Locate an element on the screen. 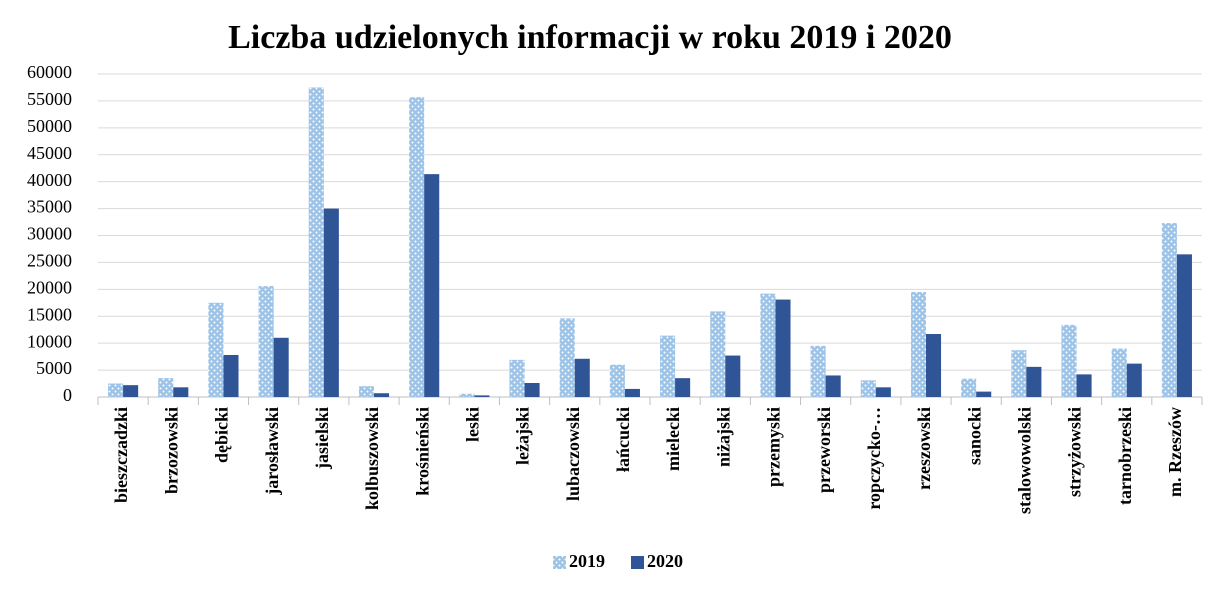 The width and height of the screenshot is (1209, 601). x-tick-label: m. Rzeszów is located at coordinates (1175, 452).